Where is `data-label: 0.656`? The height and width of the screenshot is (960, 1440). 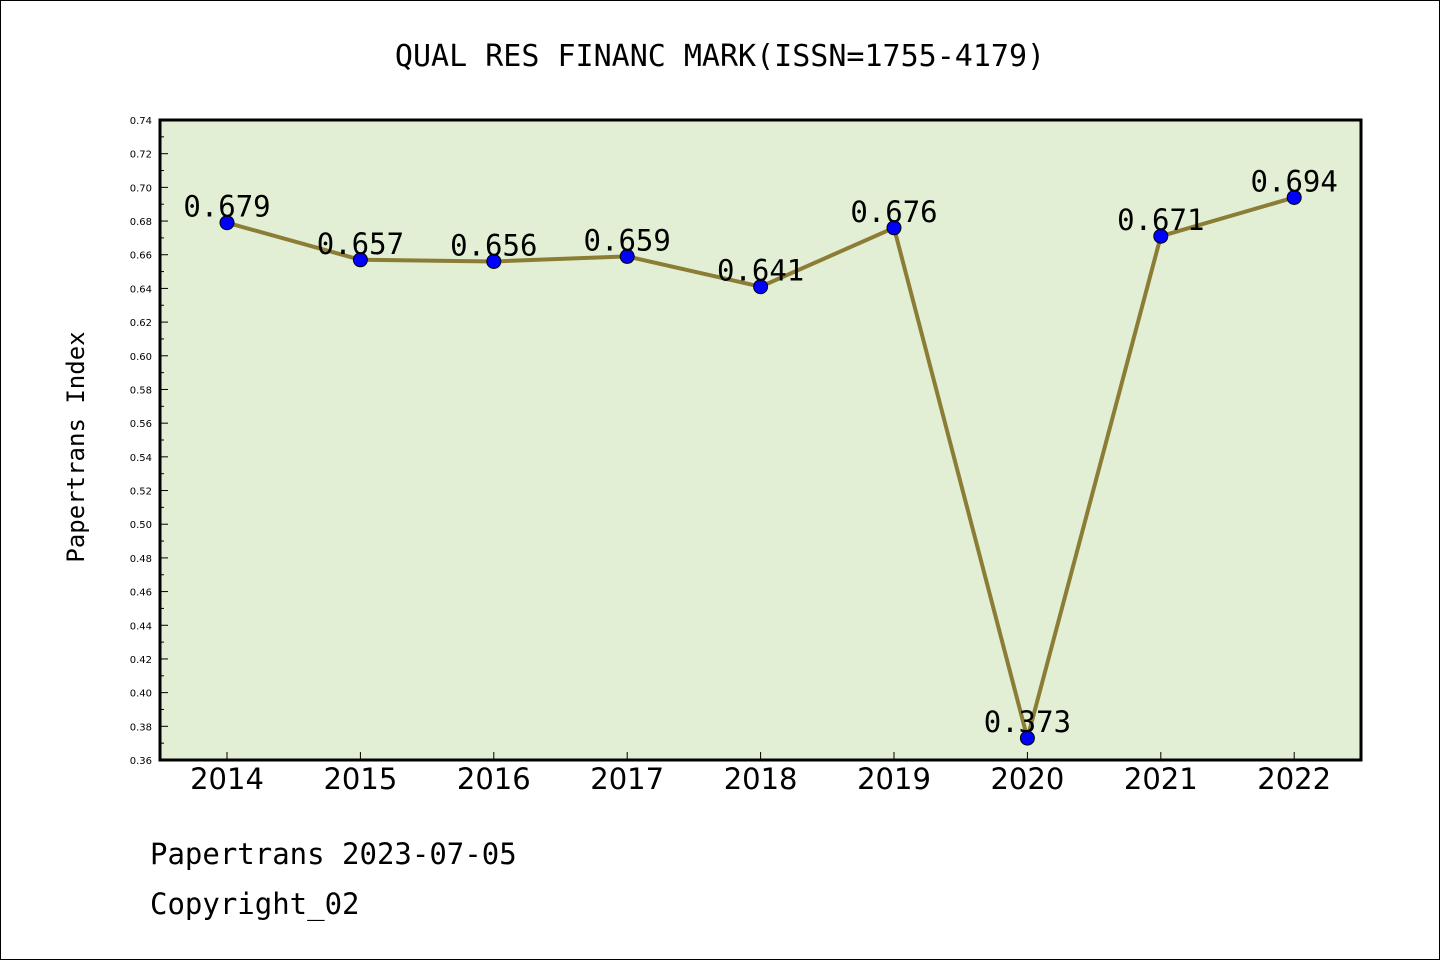
data-label: 0.656 is located at coordinates (493, 245).